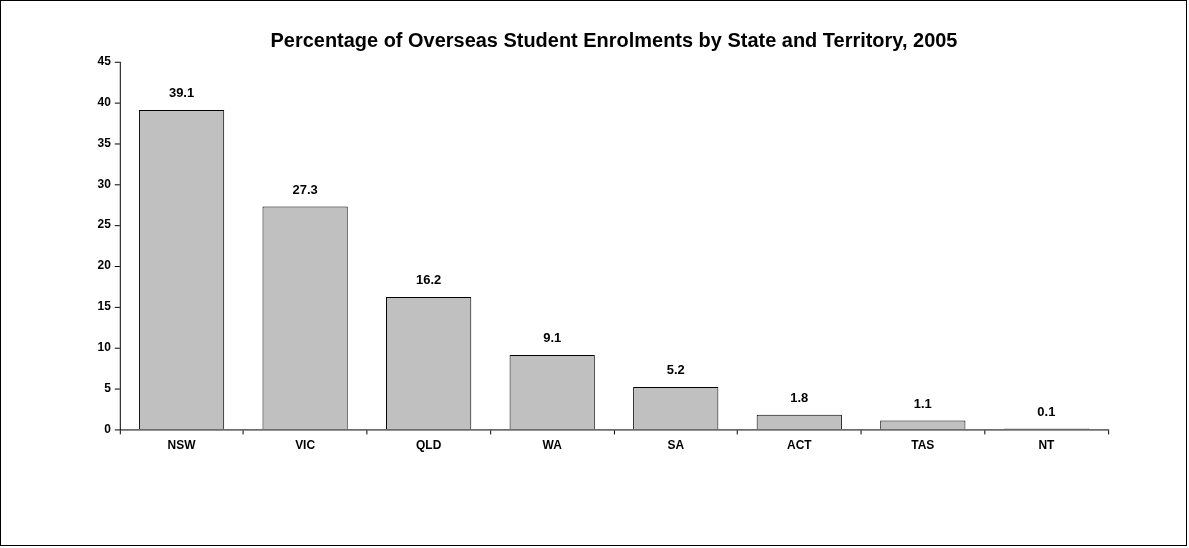  What do you see at coordinates (429, 280) in the screenshot?
I see `data-label: 16.2` at bounding box center [429, 280].